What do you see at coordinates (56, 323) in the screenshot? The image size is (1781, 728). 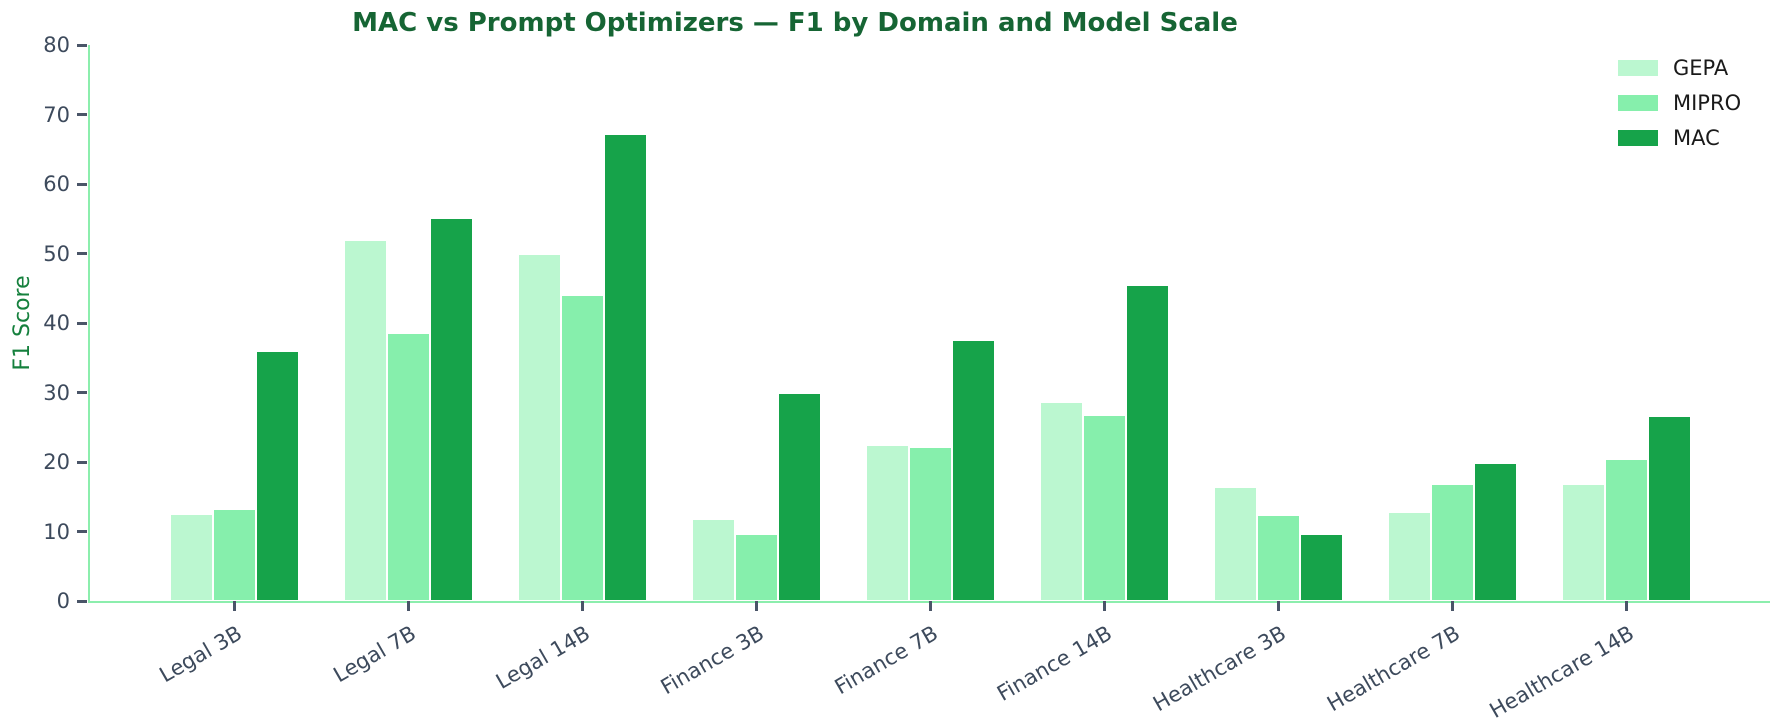 I see `y-tick-label: 40` at bounding box center [56, 323].